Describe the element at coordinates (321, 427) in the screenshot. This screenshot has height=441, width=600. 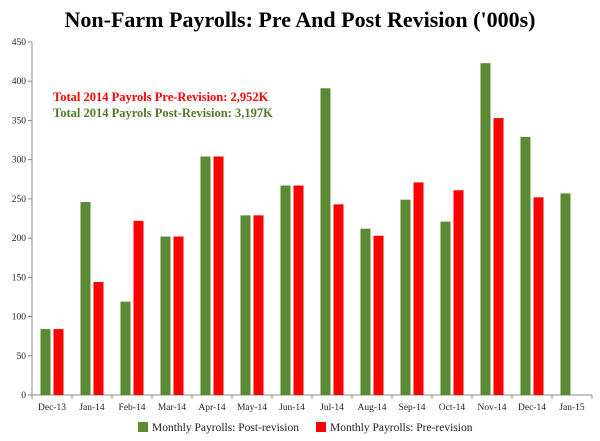
I see `legend-swatch-pre-revision` at that location.